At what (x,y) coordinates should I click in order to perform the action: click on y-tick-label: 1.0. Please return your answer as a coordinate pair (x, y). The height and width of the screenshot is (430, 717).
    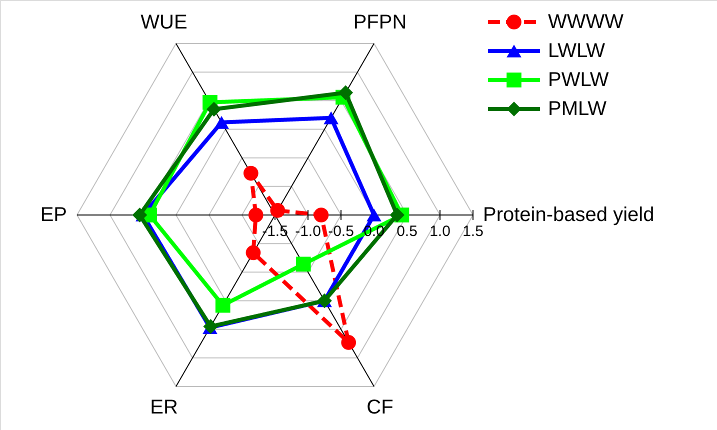
    Looking at the image, I should click on (440, 231).